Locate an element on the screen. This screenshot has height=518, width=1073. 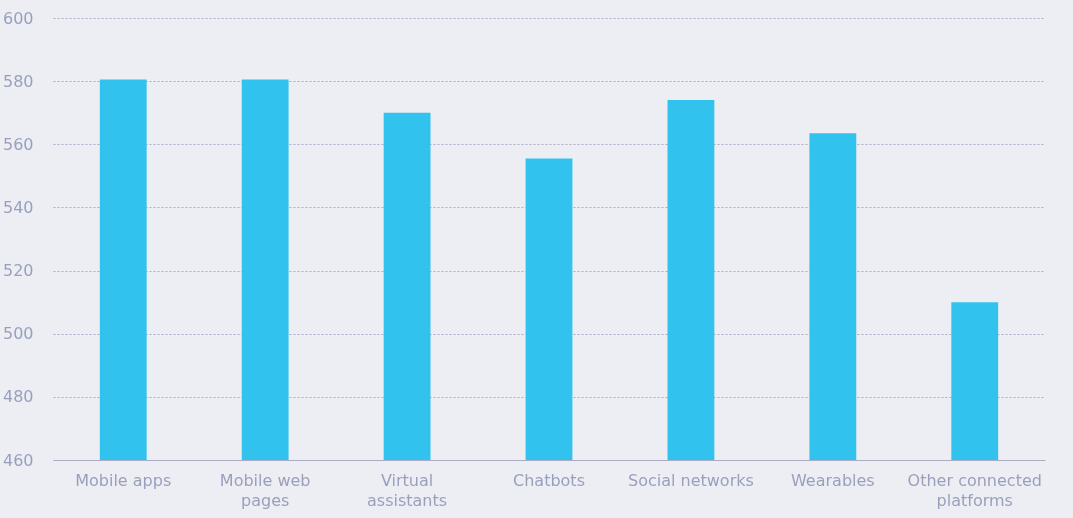
x-tick-label: Wearables is located at coordinates (832, 480).